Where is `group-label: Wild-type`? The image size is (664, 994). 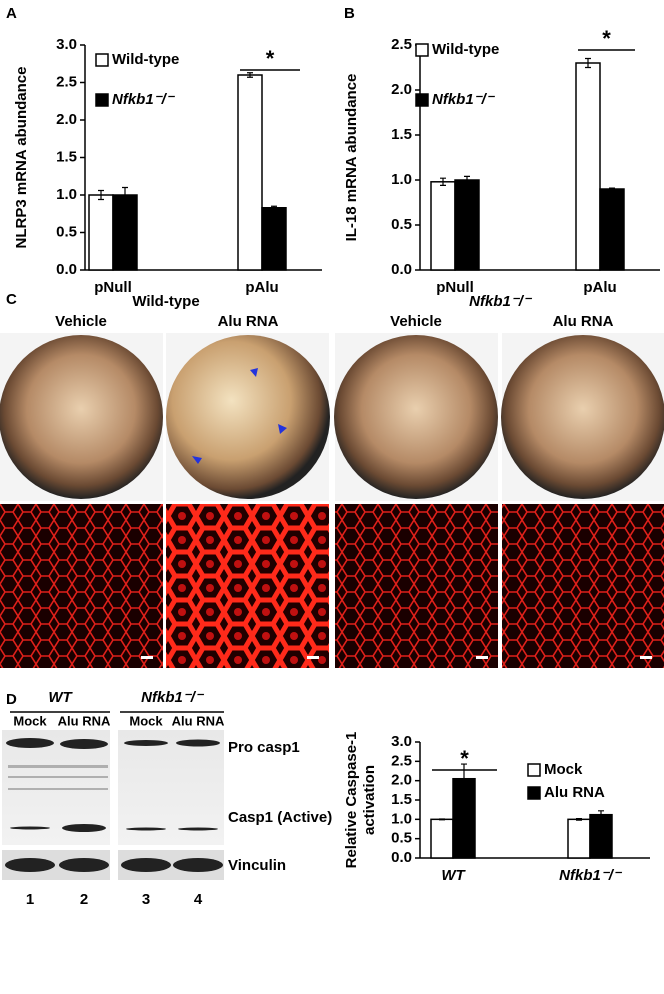
group-label: Wild-type is located at coordinates (165, 301).